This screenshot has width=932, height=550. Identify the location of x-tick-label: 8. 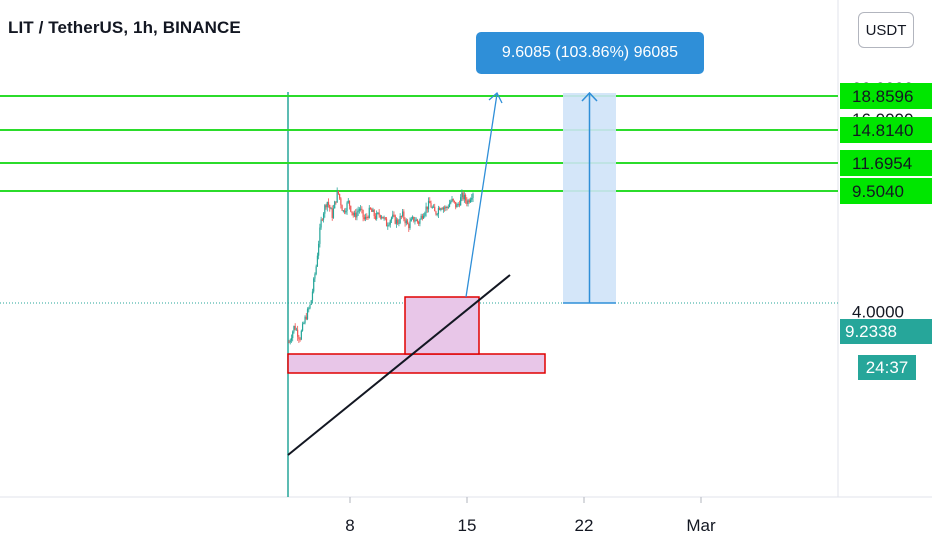
(349, 525).